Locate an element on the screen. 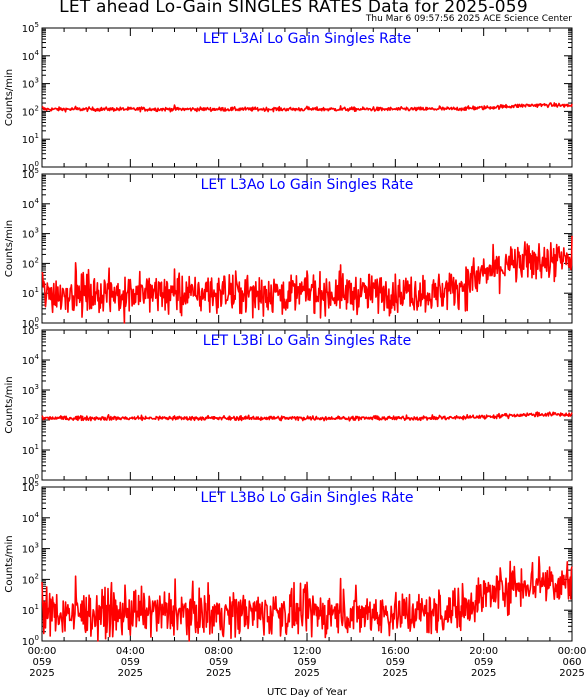  x-tick-label: 08:00 is located at coordinates (218, 651).